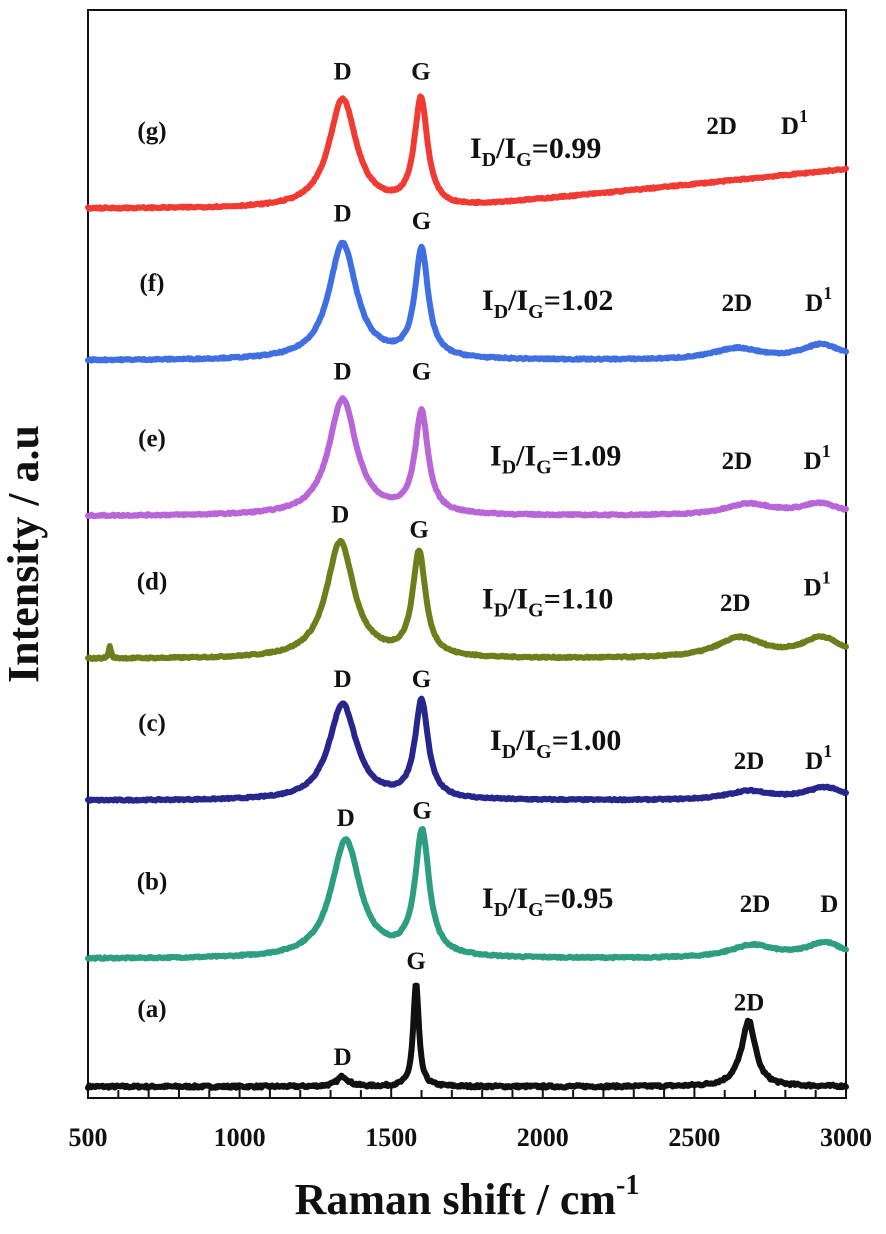 The width and height of the screenshot is (886, 1234). Describe the element at coordinates (151, 1009) in the screenshot. I see `panel-label: (a)` at that location.